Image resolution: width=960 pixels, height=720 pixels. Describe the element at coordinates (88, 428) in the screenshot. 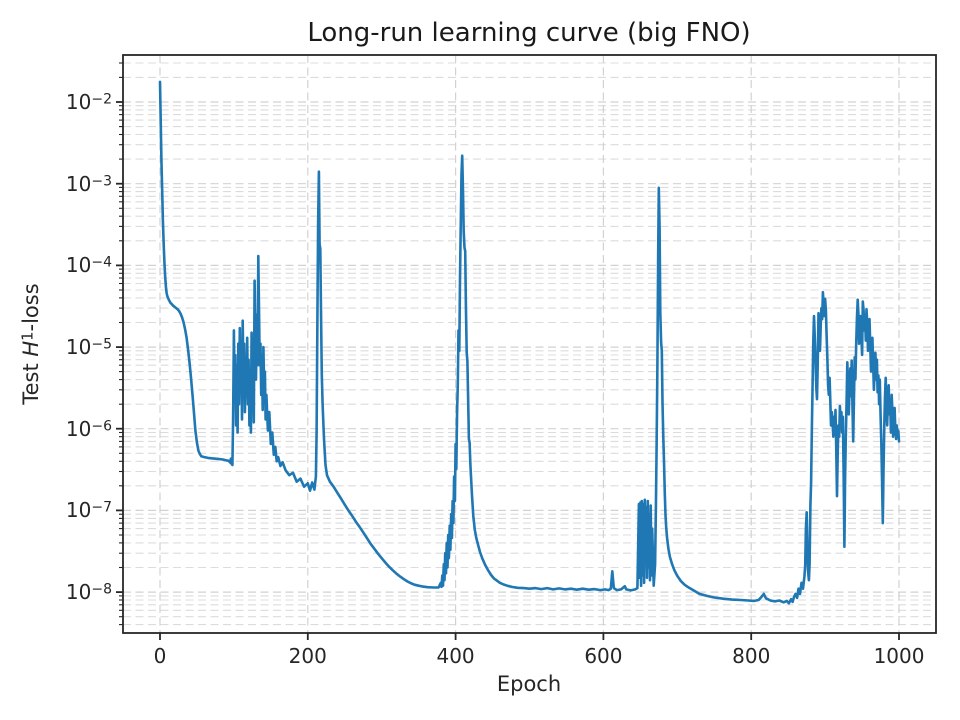

I see `y-tick-label: 10⁻⁶` at that location.